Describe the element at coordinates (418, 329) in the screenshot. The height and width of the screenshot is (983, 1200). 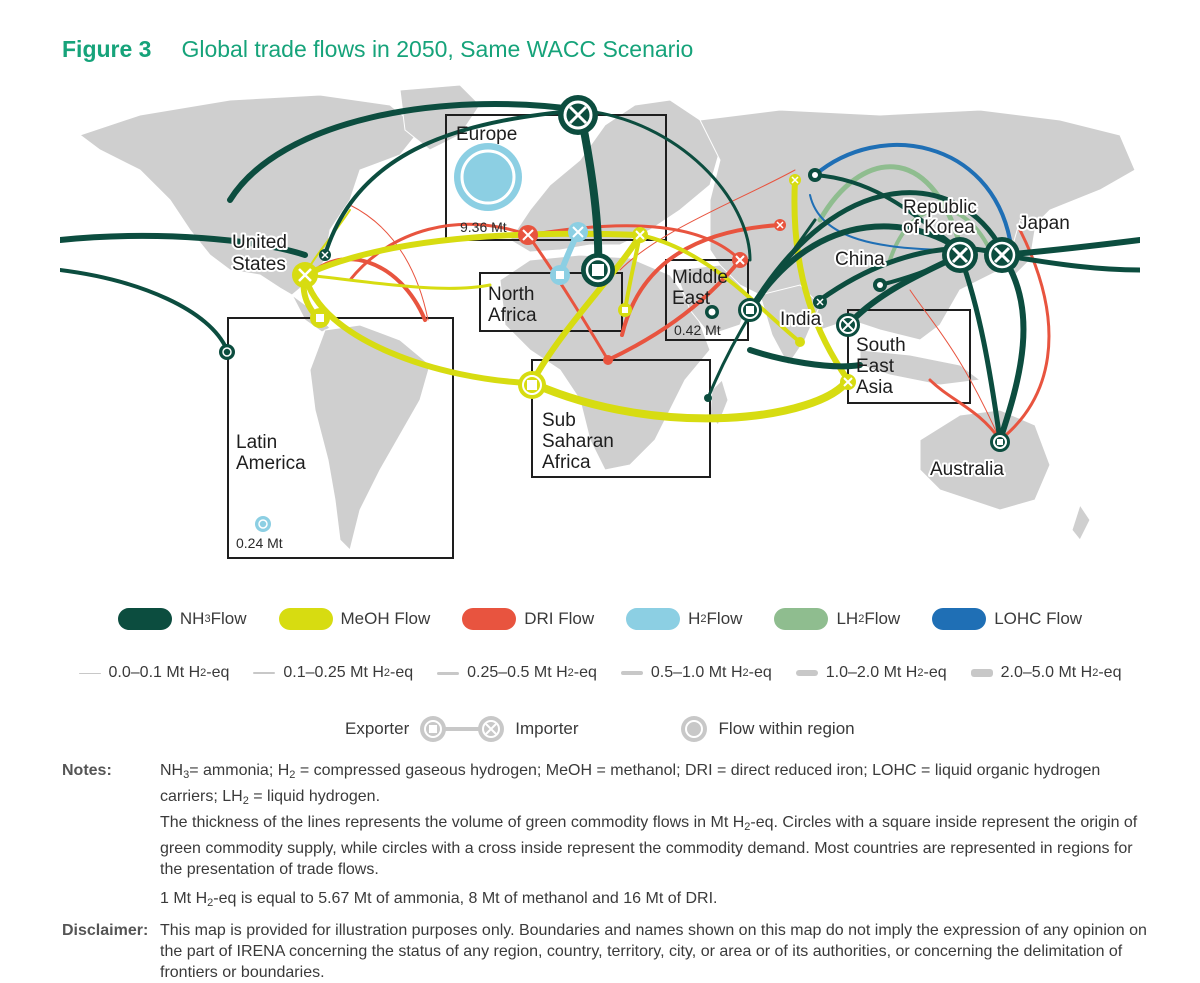
I see `flow-meoh-us-ssa` at that location.